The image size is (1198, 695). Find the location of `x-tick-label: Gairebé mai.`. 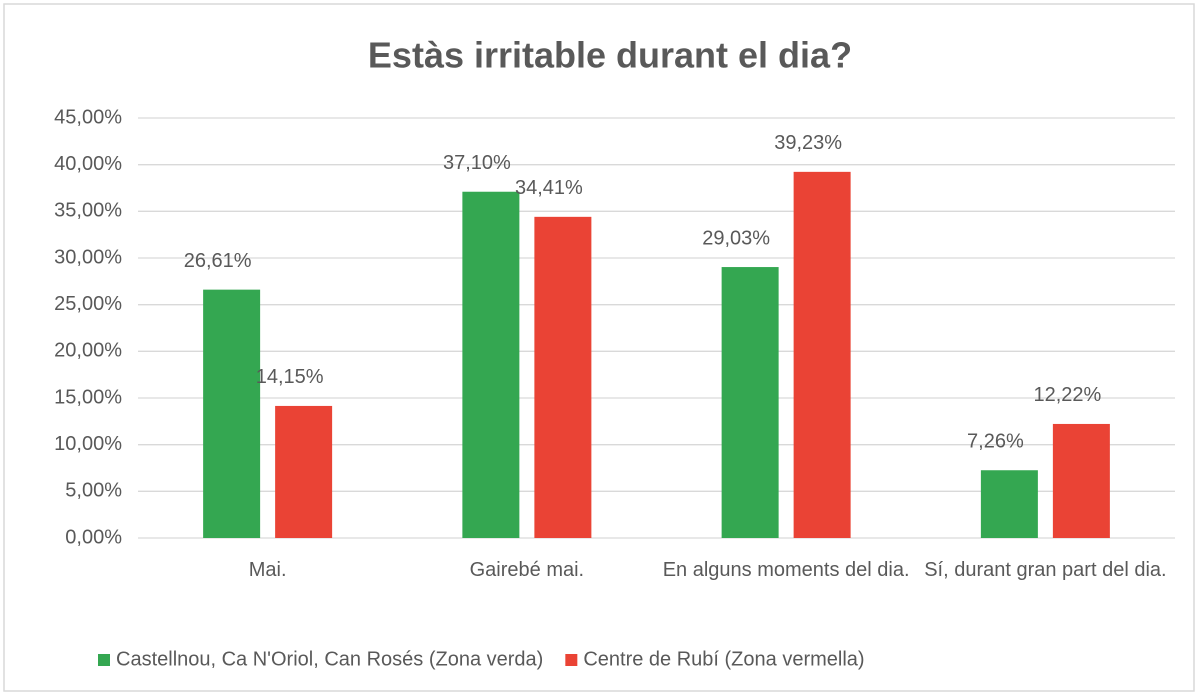

x-tick-label: Gairebé mai. is located at coordinates (527, 570).